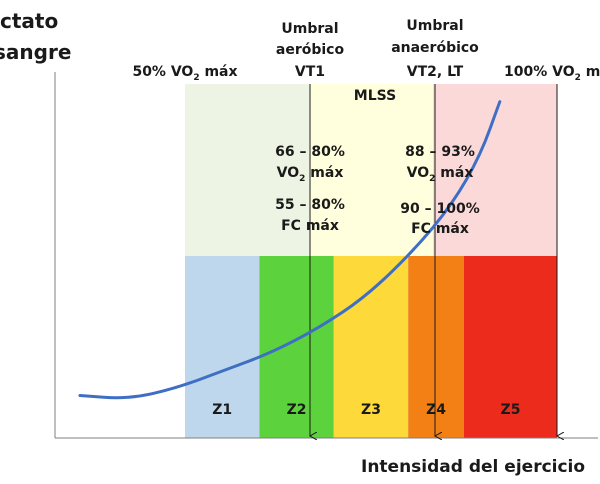 The height and width of the screenshot is (484, 600). I want to click on zone-label-z4: Z4, so click(436, 410).